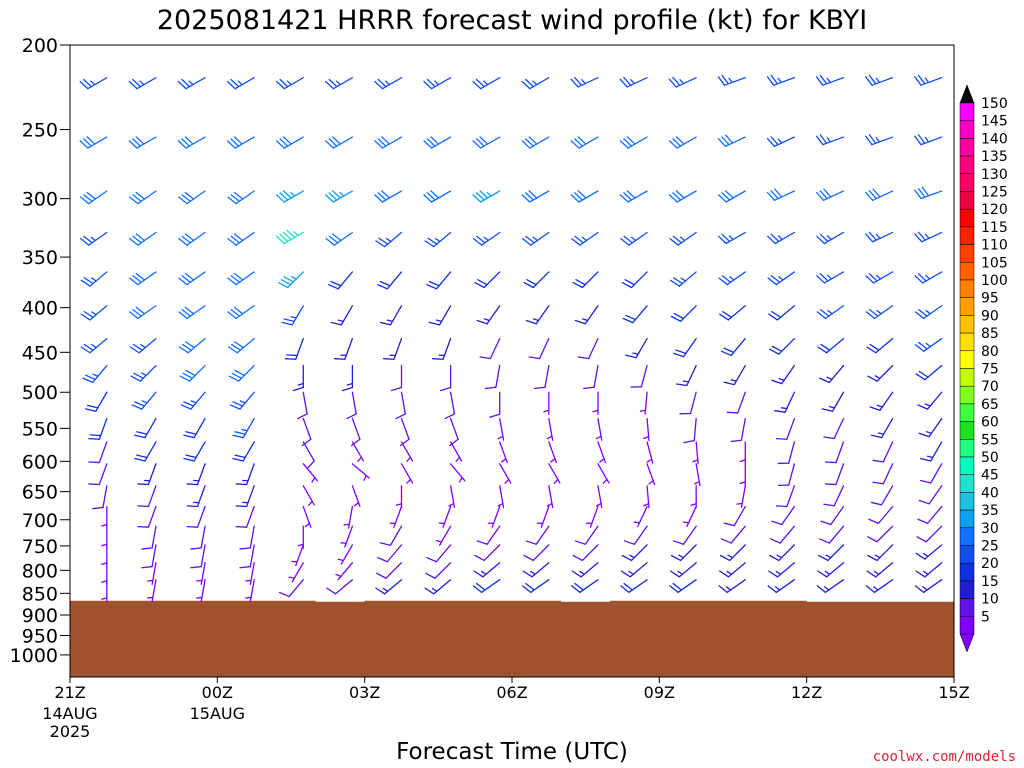  What do you see at coordinates (40, 46) in the screenshot?
I see `y-tick-label: 200` at bounding box center [40, 46].